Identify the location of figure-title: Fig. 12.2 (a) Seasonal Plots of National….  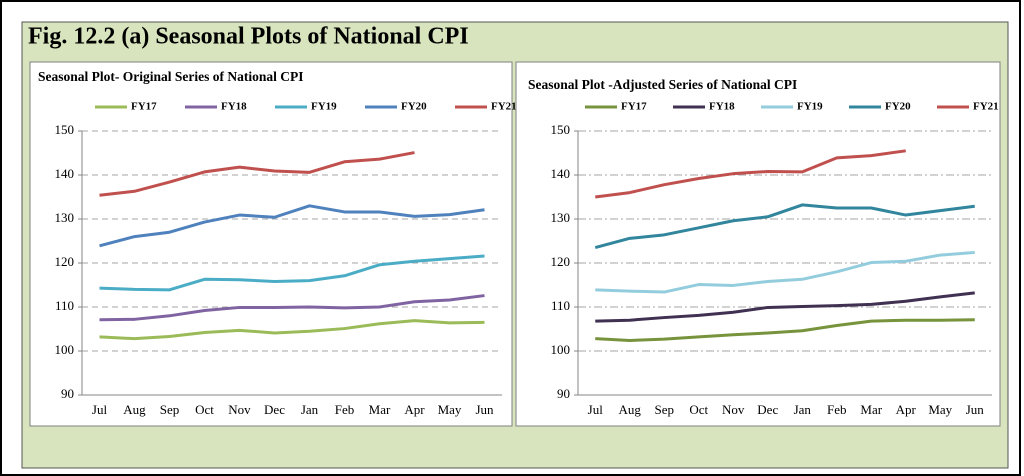
(248, 37).